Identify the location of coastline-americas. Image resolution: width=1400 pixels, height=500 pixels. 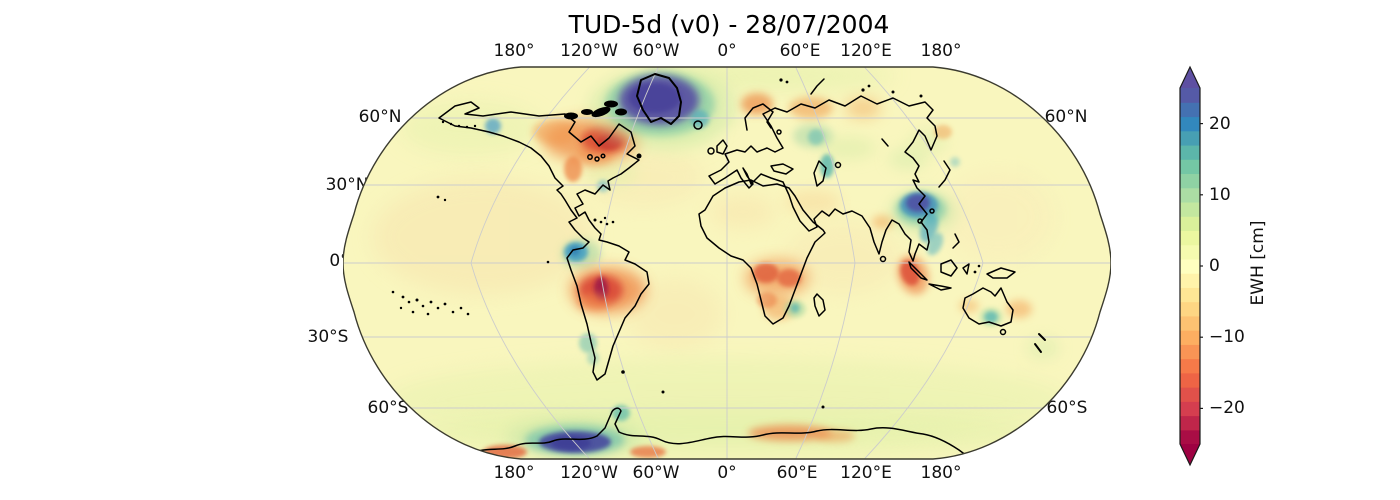
(544, 241).